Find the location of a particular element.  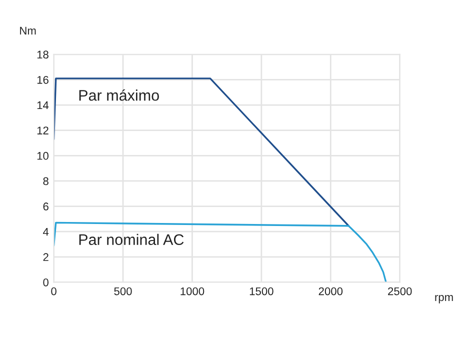

y-tick-label: 18 is located at coordinates (42, 54).